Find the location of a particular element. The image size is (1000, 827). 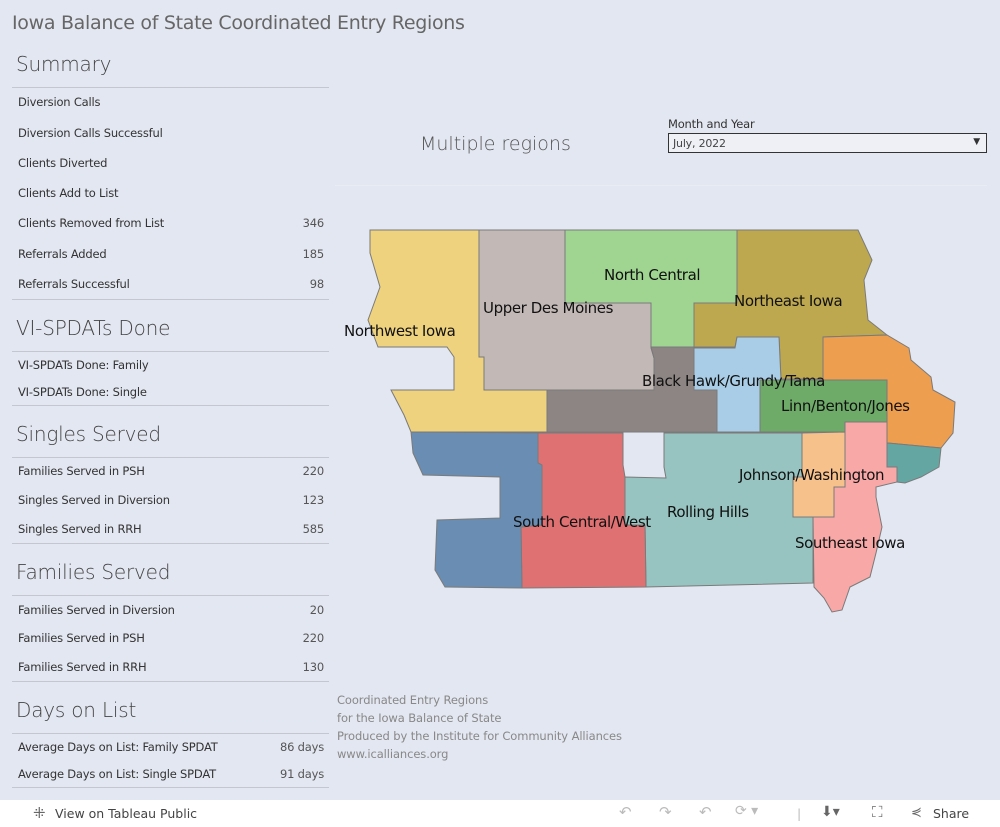

metric-row: Families Served in Diversion 20 is located at coordinates (171, 610).